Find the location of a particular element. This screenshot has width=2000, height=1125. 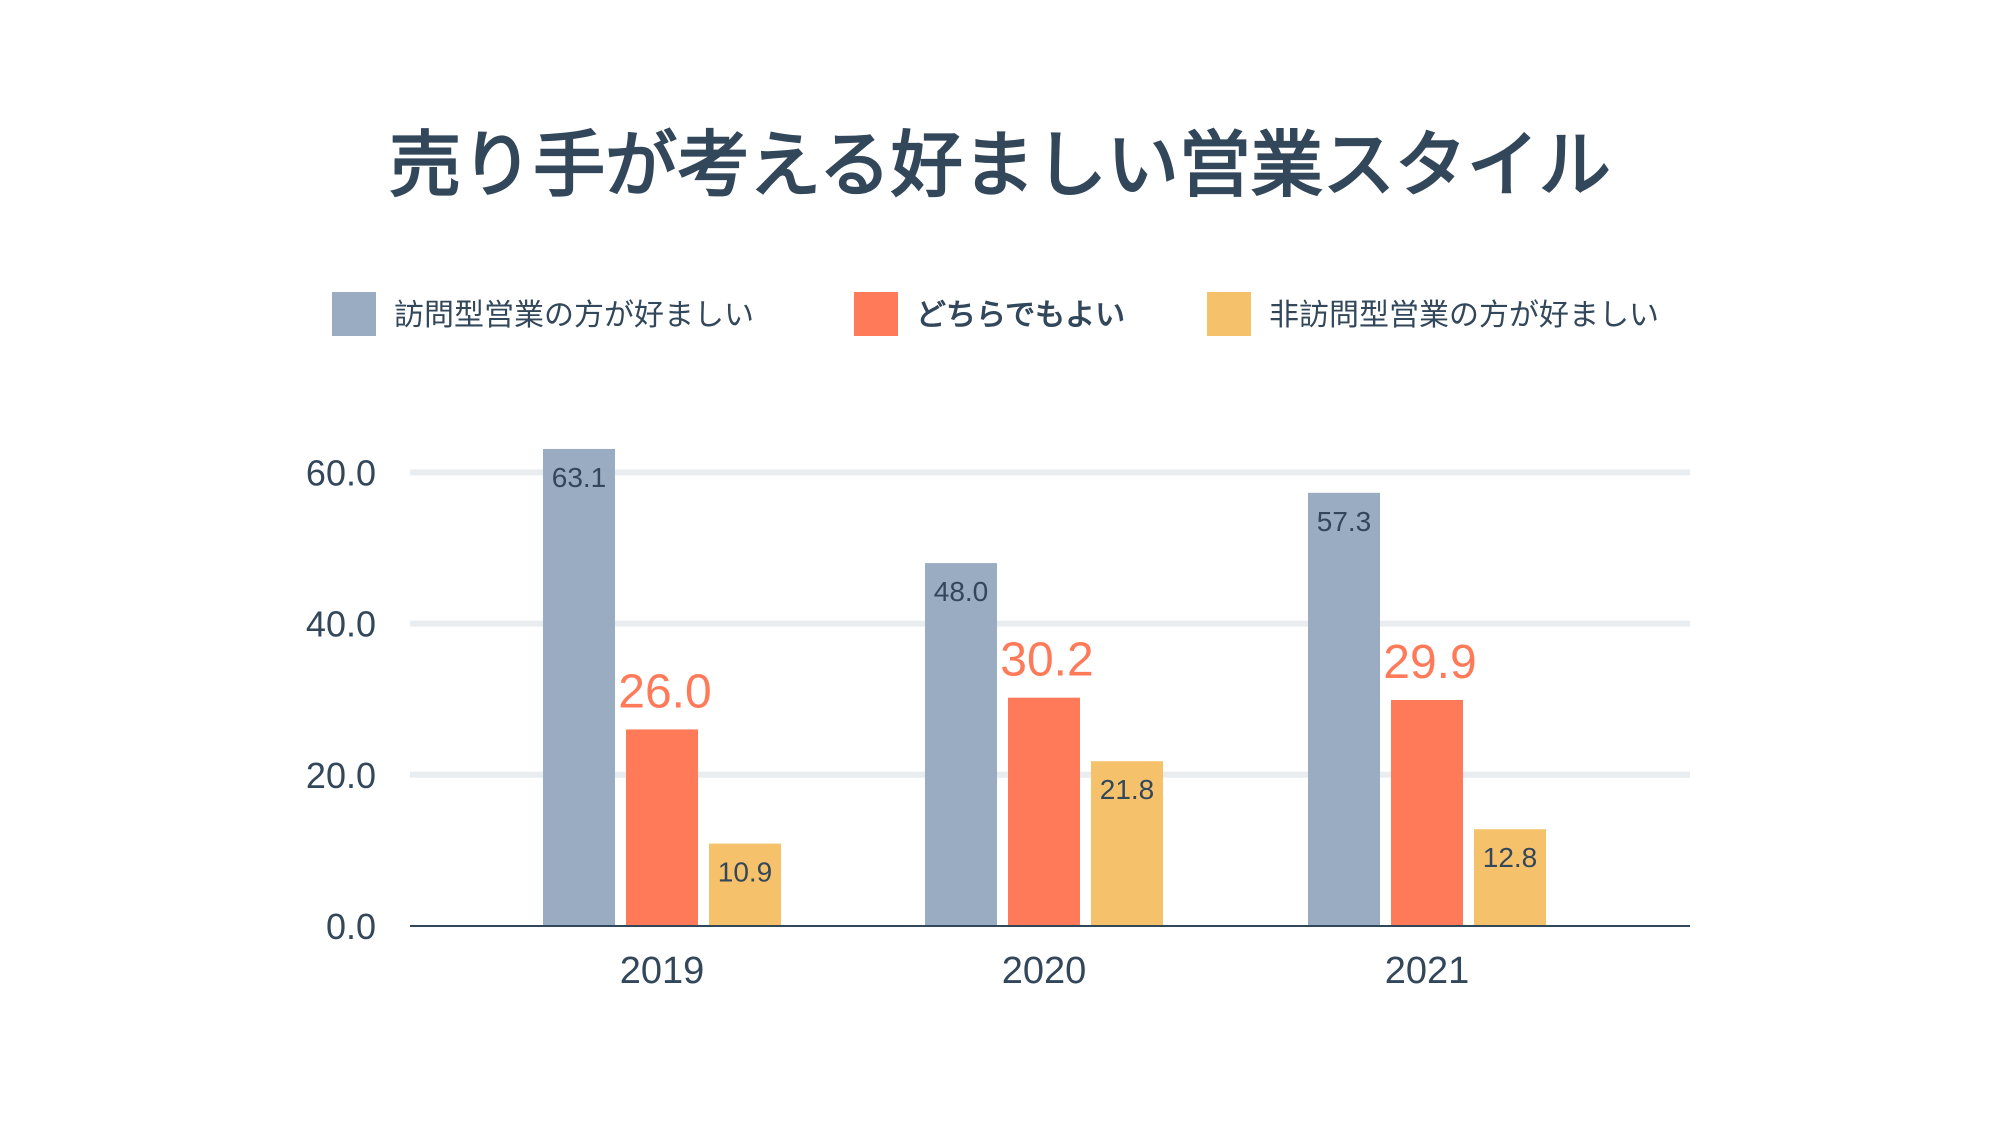

data-label: 30.2 is located at coordinates (1046, 660).